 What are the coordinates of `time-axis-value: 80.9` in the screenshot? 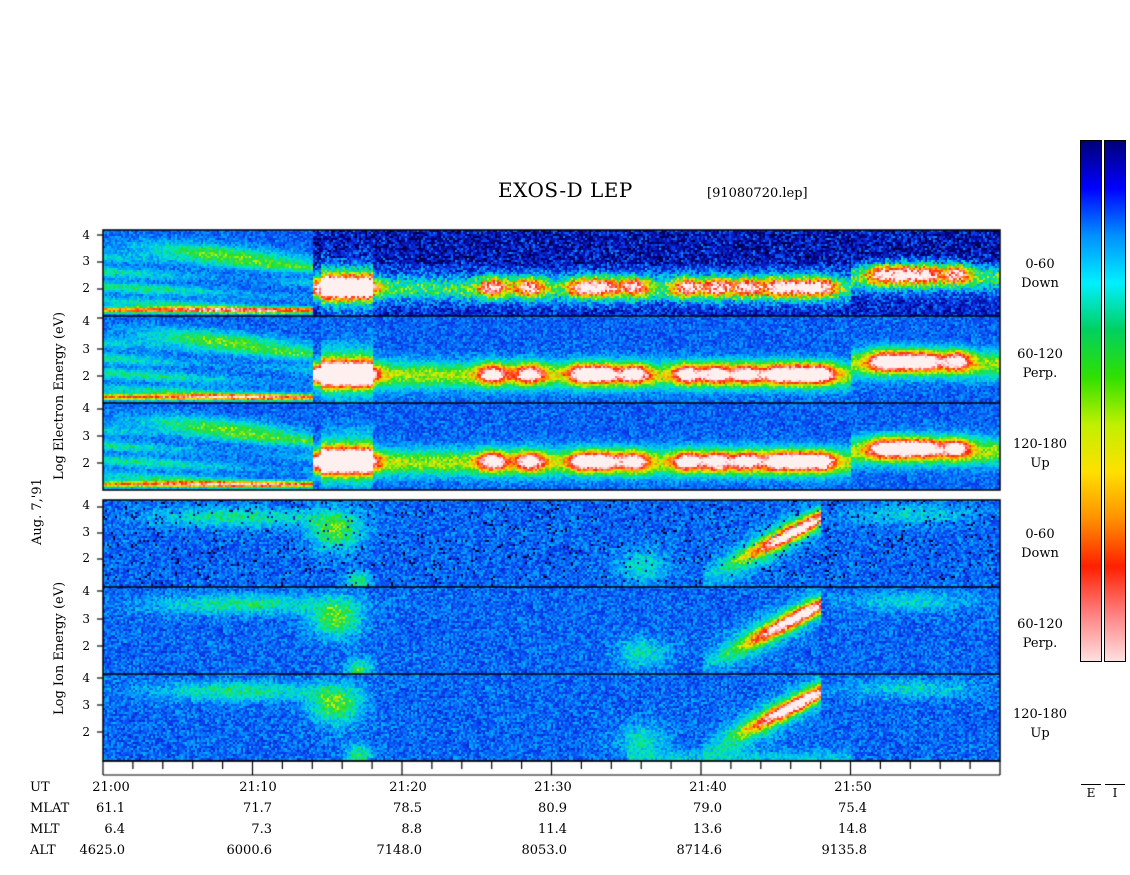 It's located at (552, 808).